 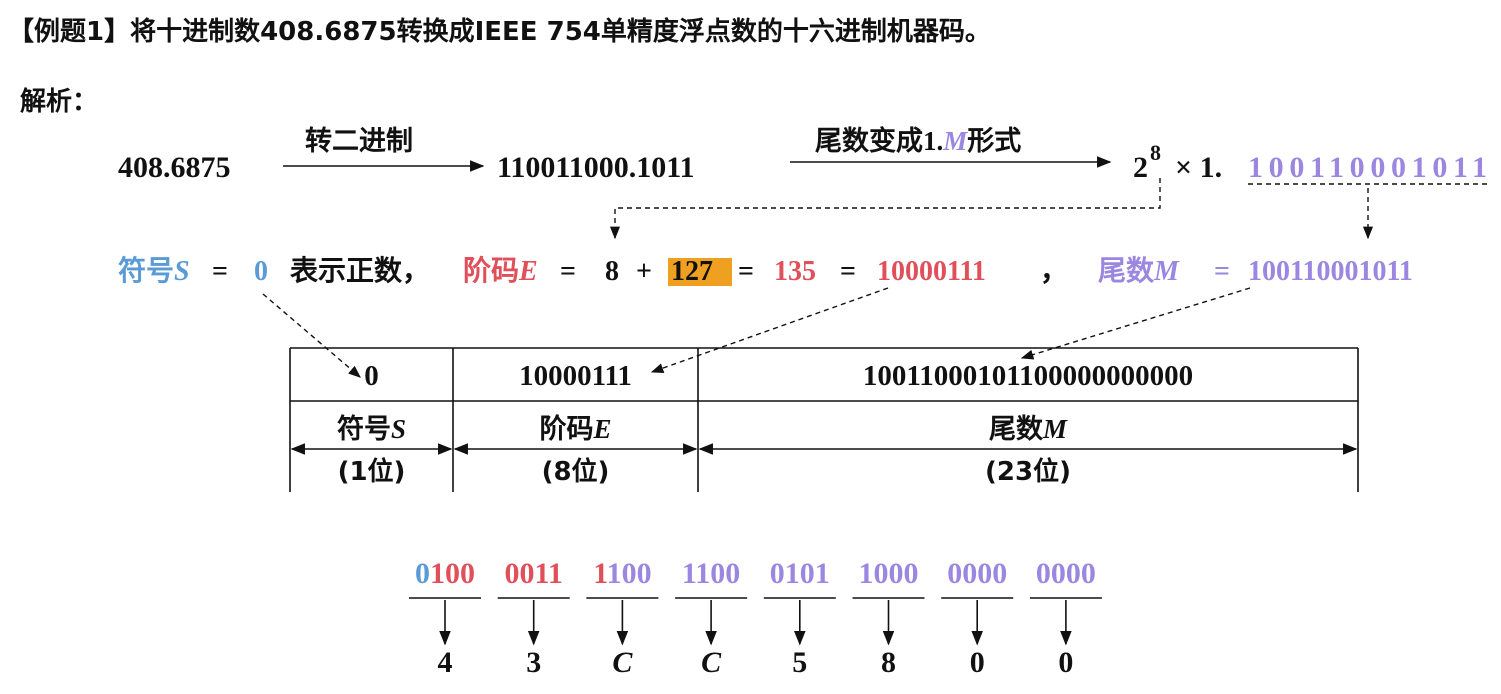 What do you see at coordinates (692, 271) in the screenshot?
I see `bias: 127` at bounding box center [692, 271].